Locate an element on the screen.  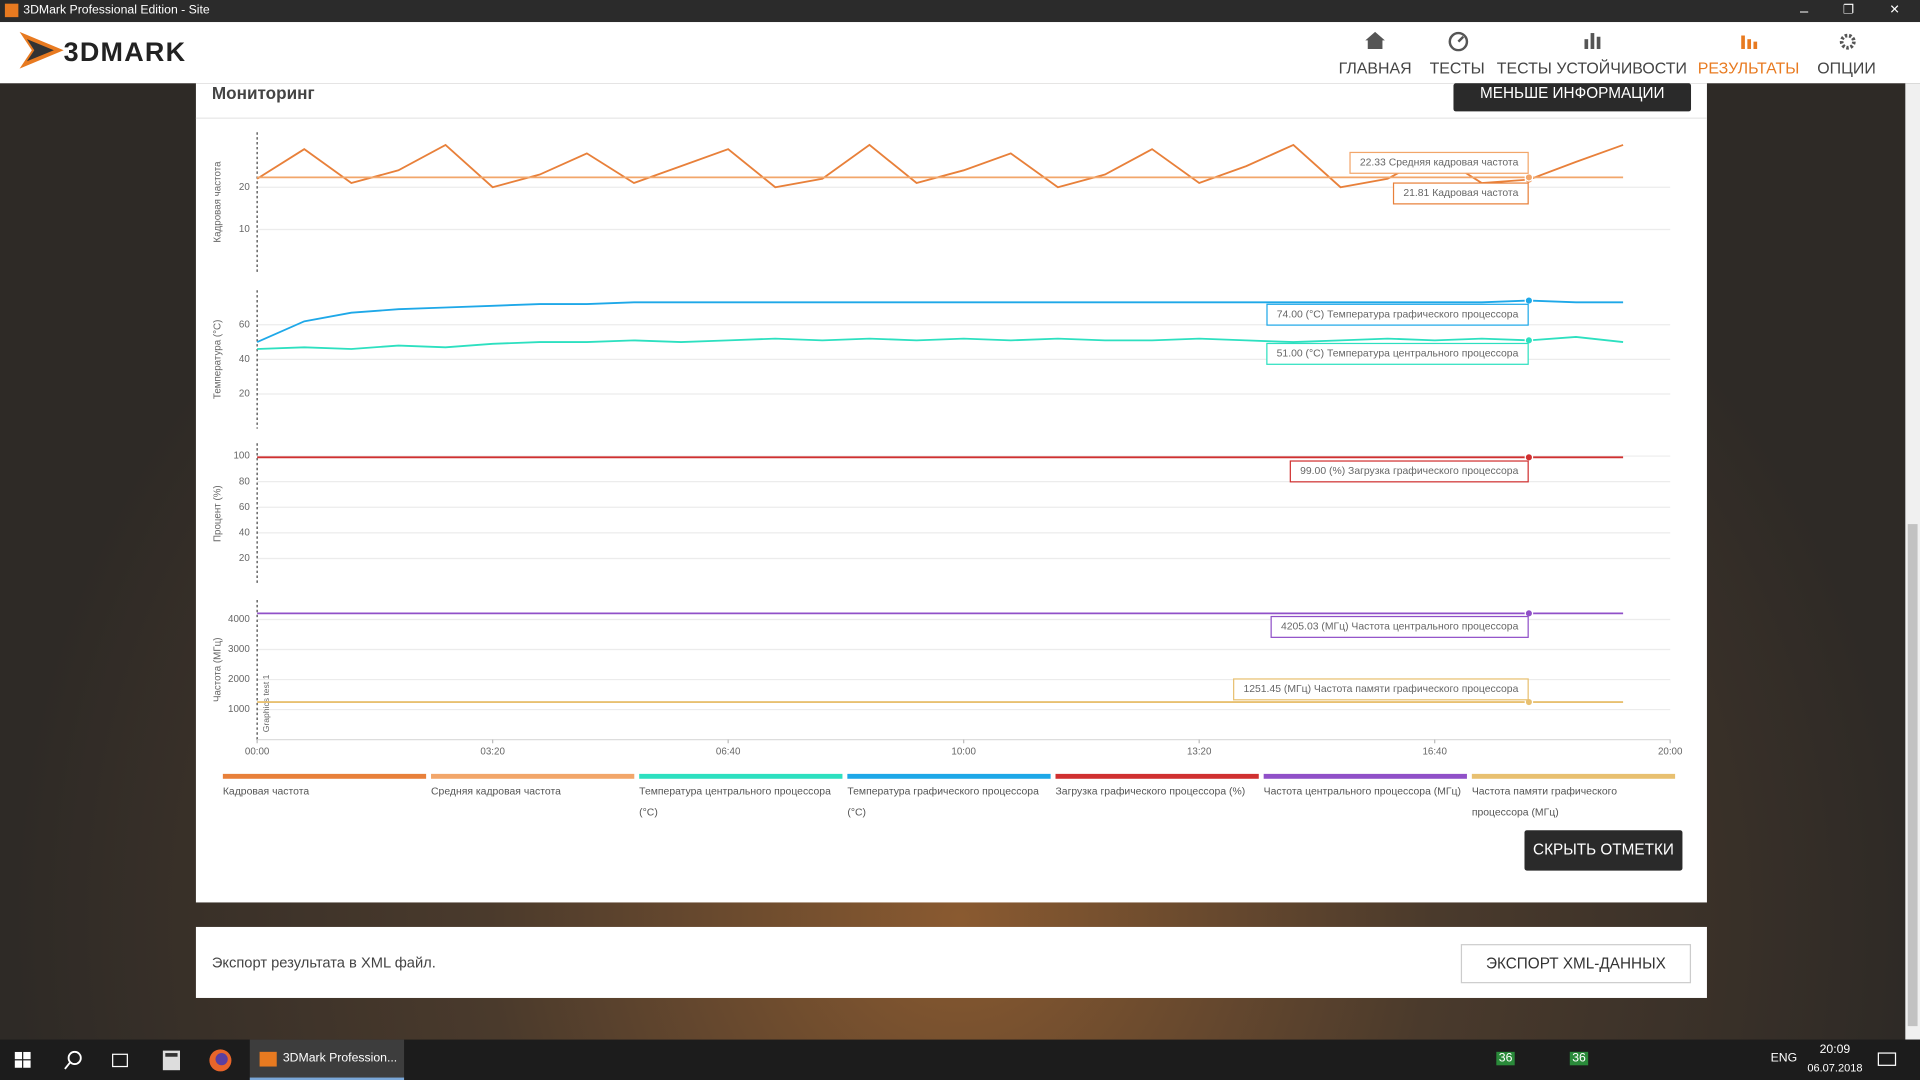
icon-results is located at coordinates (1749, 42).